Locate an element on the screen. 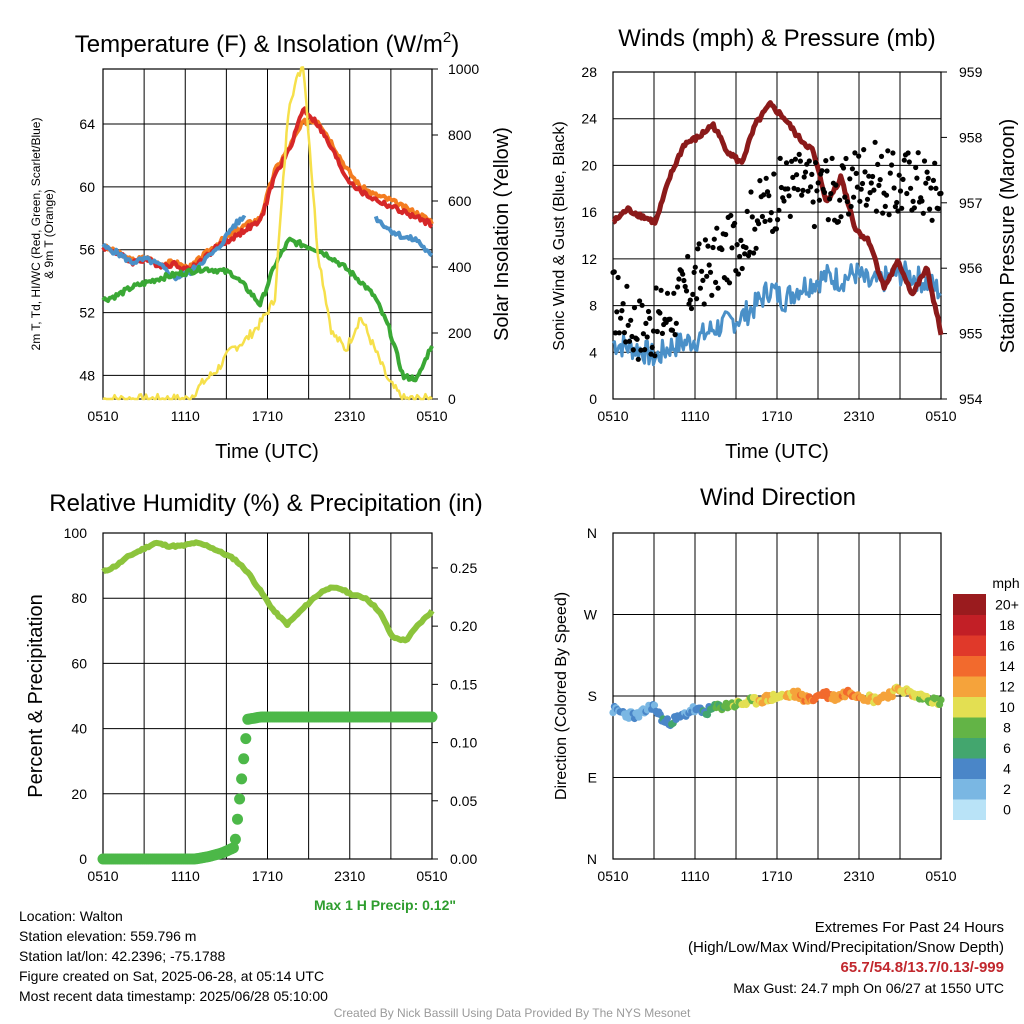 This screenshot has width=1024, height=1024. chart-title-main: Temperature (F) & Insolation (W/m is located at coordinates (259, 44).